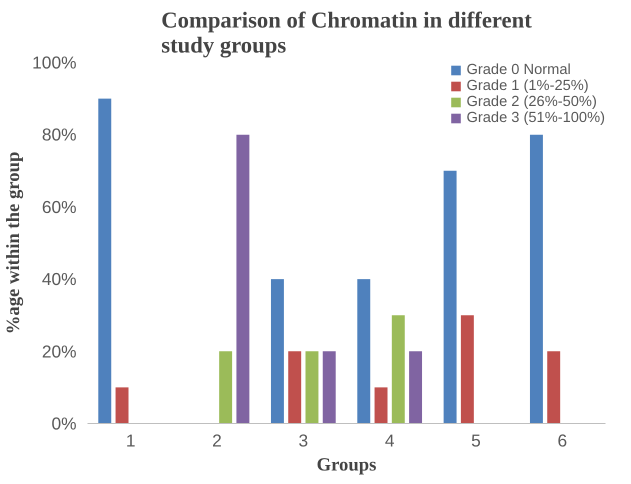 The width and height of the screenshot is (631, 484). What do you see at coordinates (59, 279) in the screenshot?
I see `y-tick-label: 40%` at bounding box center [59, 279].